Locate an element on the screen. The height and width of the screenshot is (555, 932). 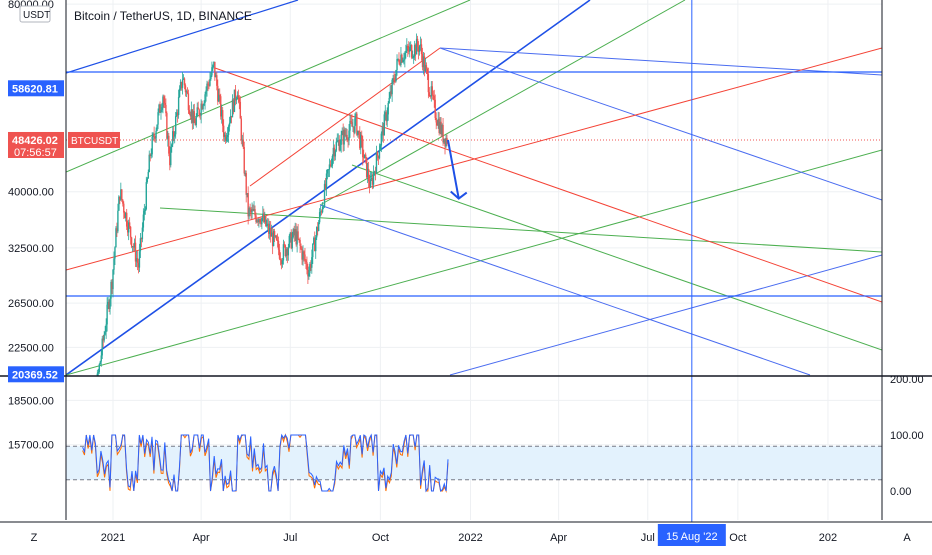
projection-arrowhead is located at coordinates (459, 195).